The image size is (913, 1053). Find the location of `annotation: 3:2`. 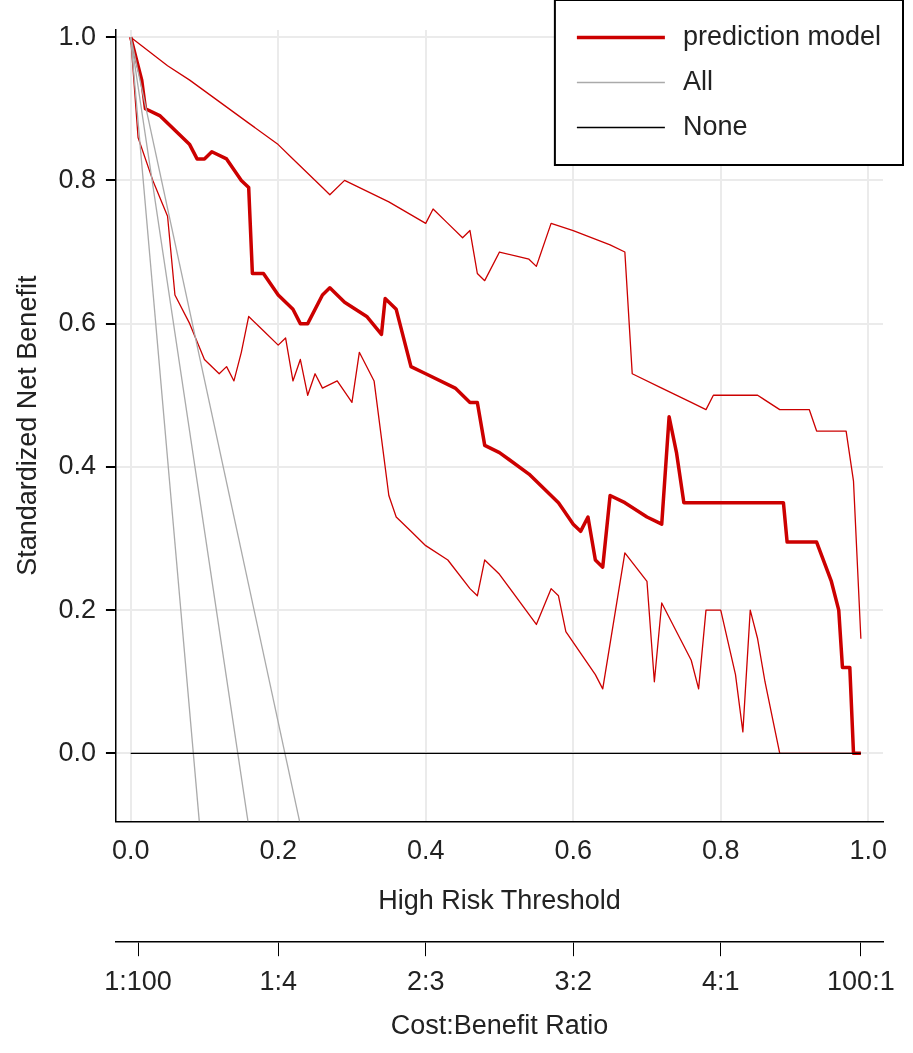

annotation: 3:2 is located at coordinates (573, 980).